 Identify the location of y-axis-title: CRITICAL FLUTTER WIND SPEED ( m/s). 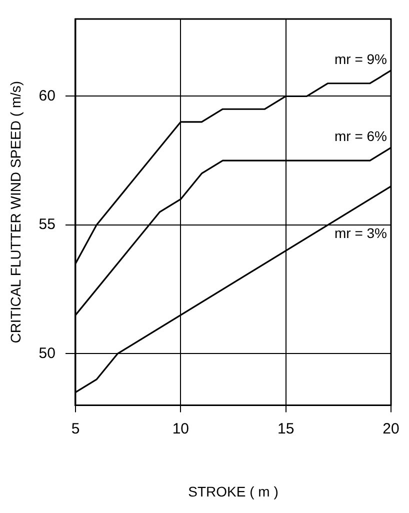
(15, 212).